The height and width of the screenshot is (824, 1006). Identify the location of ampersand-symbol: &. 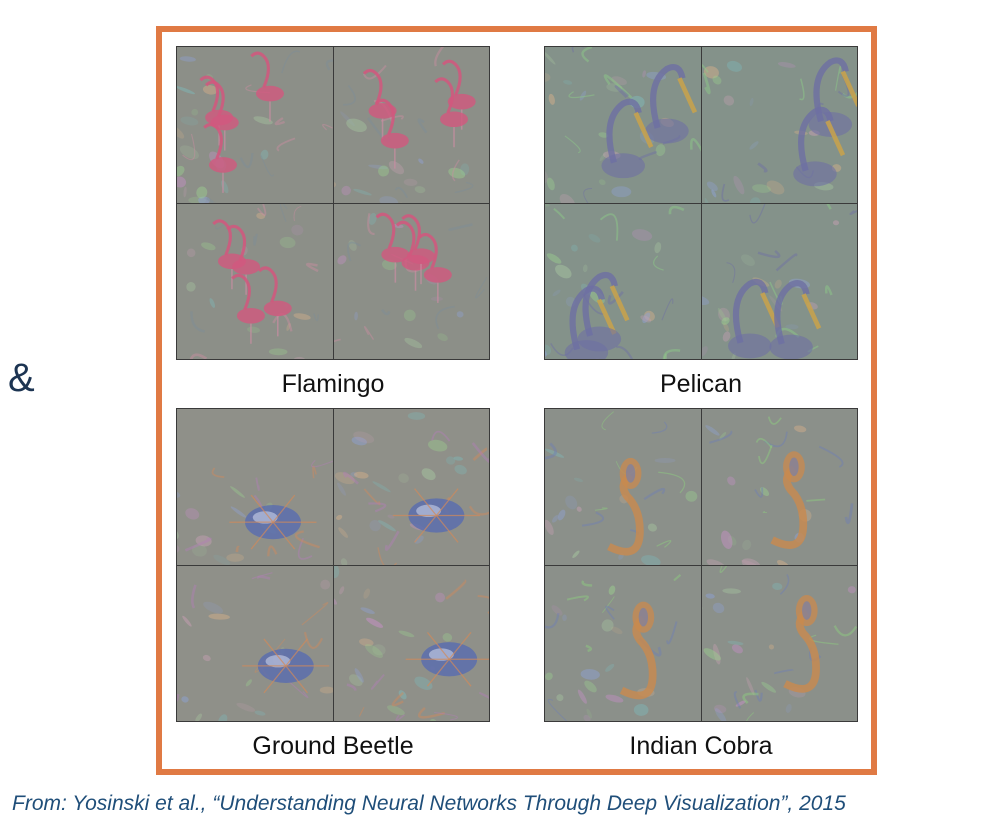
(21, 378).